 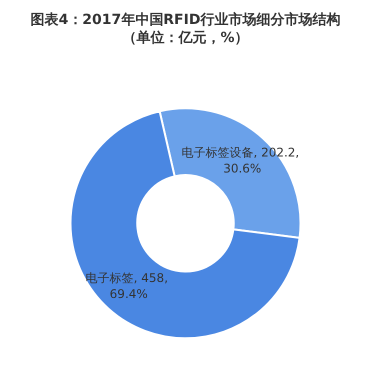 I want to click on chart-title: 图表4：2017年中国RFID行业市场细分市场结构, so click(x=185, y=19).